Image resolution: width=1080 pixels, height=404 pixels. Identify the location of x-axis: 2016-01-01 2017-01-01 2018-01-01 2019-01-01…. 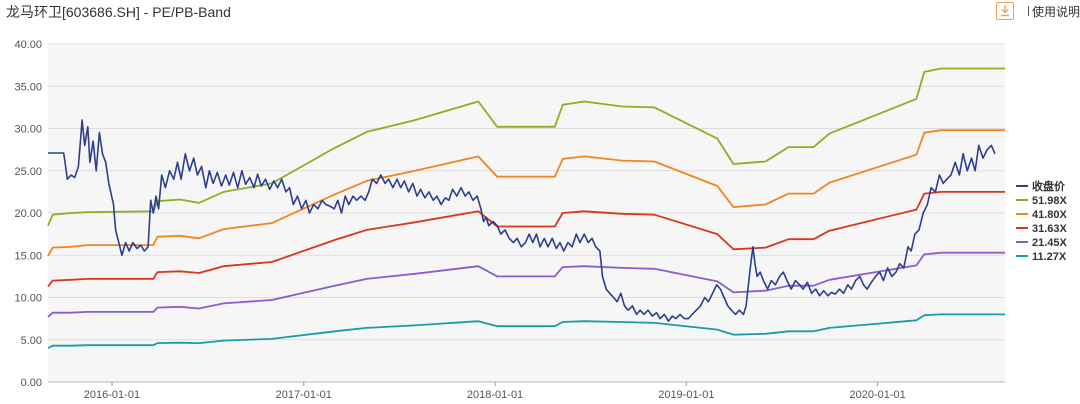
(495, 391).